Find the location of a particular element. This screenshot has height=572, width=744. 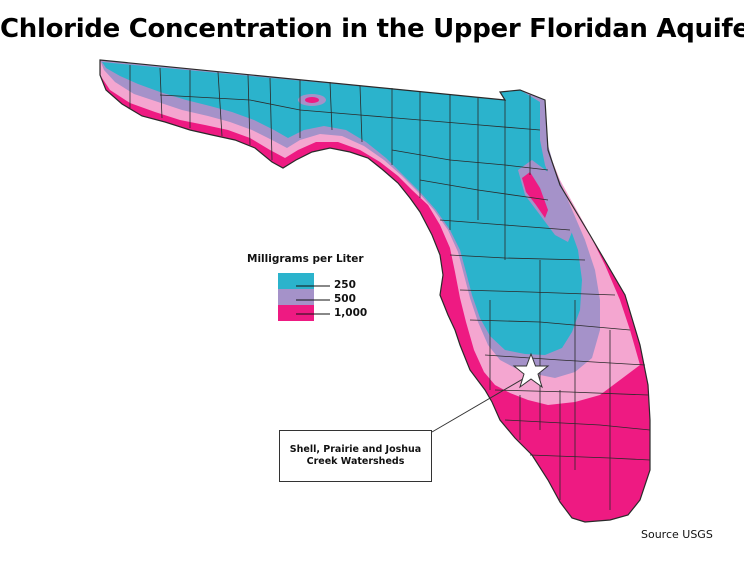

legend-title: Milligrams per Liter is located at coordinates (305, 259).